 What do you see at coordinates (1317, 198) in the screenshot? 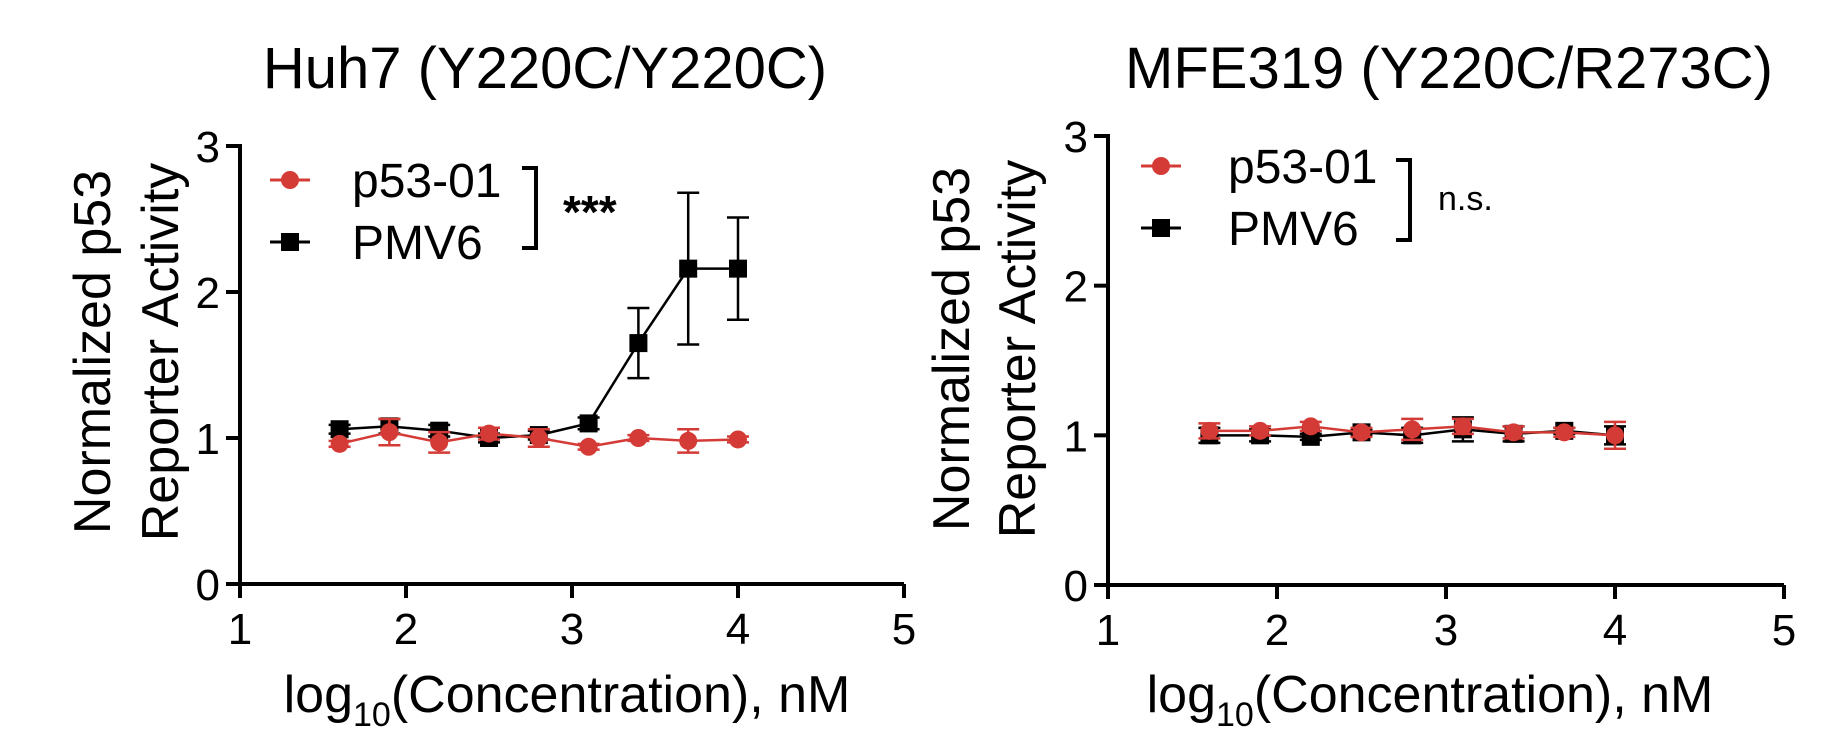
I see `legend: p53-01 PMV6 n.s.` at bounding box center [1317, 198].